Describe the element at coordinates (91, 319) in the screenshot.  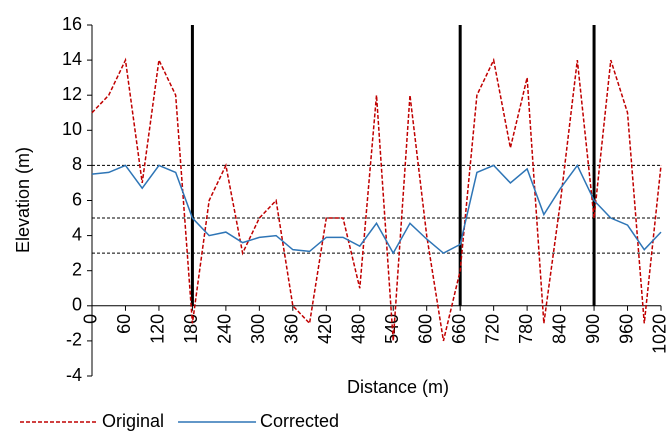
I see `x-tick-label: 0` at that location.